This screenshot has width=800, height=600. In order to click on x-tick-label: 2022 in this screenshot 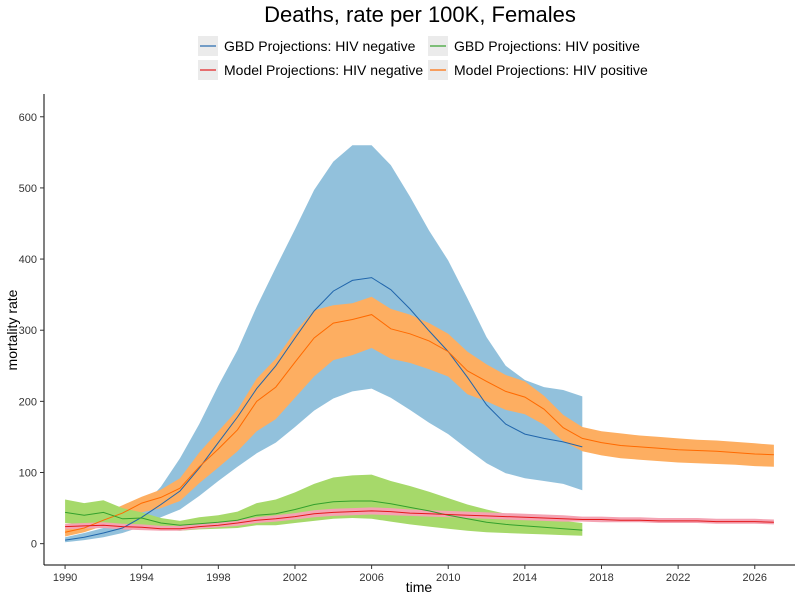, I will do `click(678, 578)`.